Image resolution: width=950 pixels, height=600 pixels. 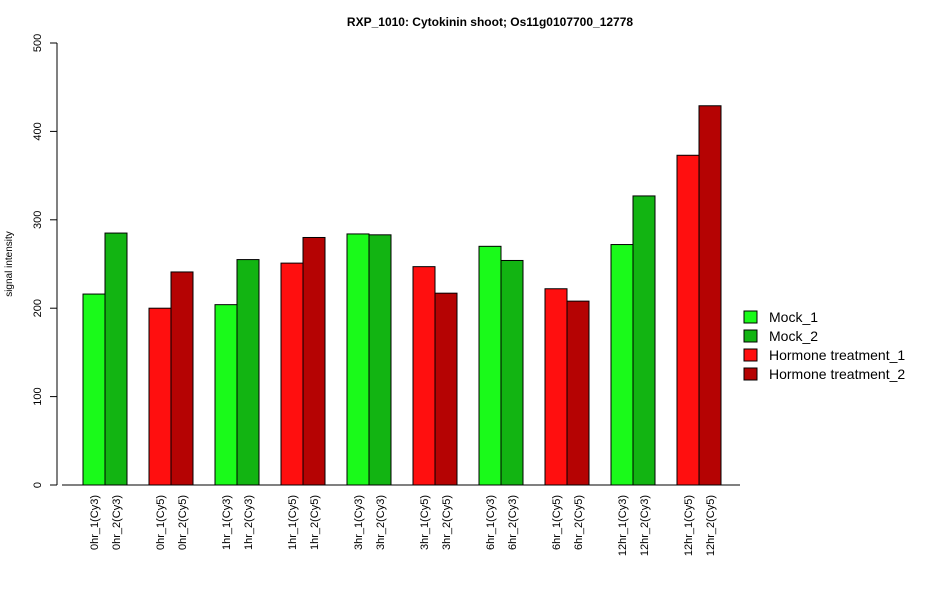 I want to click on bar-0hr-2-cy3, so click(x=116, y=359).